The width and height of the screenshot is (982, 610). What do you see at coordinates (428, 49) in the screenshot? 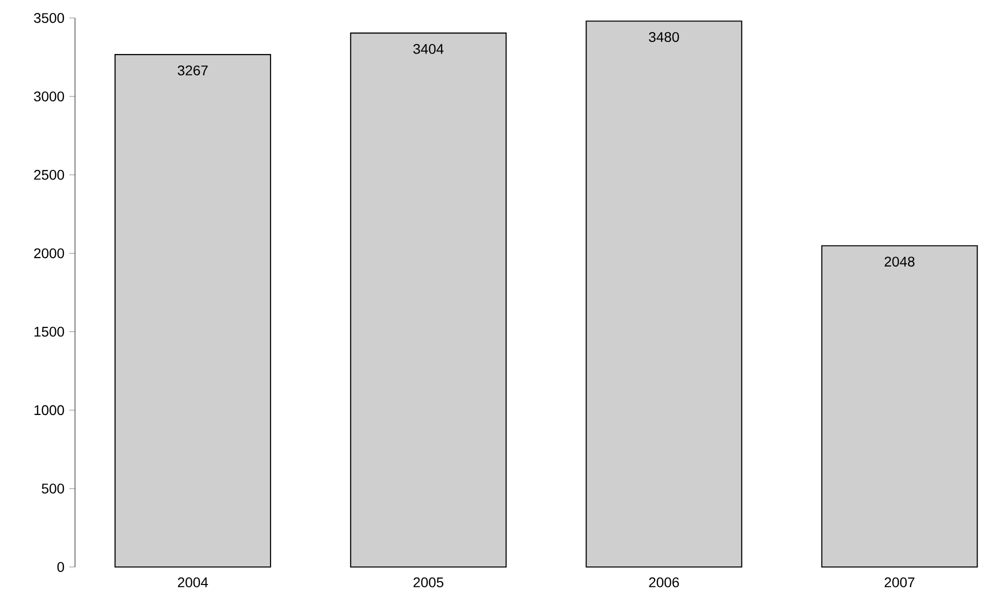
I see `data-label: 3404` at bounding box center [428, 49].